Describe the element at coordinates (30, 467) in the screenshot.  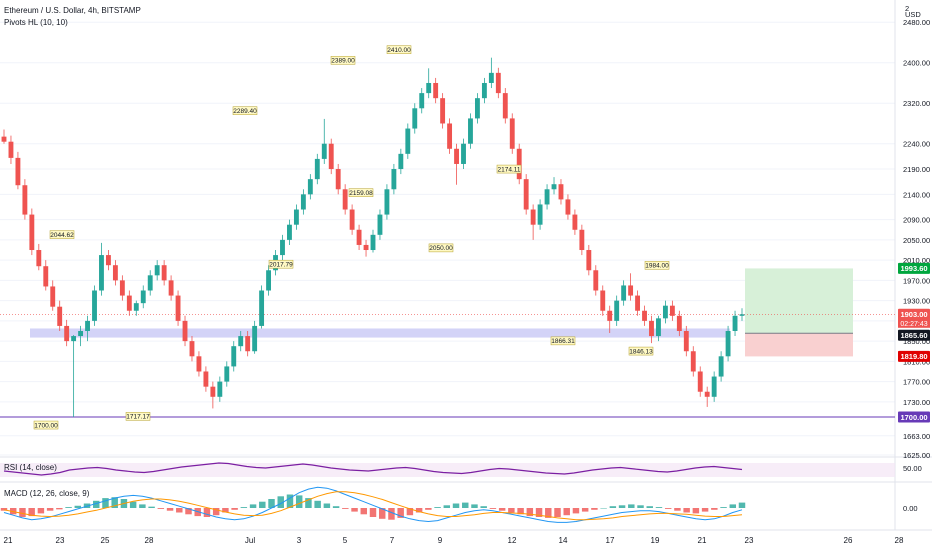
I see `rsi-label: RSI (14, close)` at that location.